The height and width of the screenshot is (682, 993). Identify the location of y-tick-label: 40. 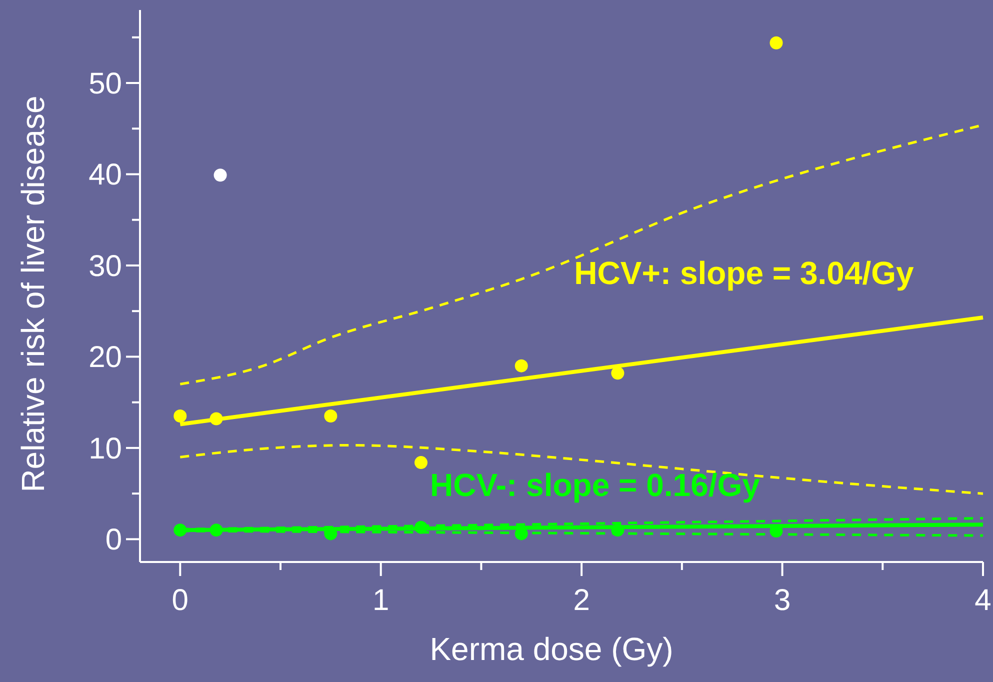
(105, 175).